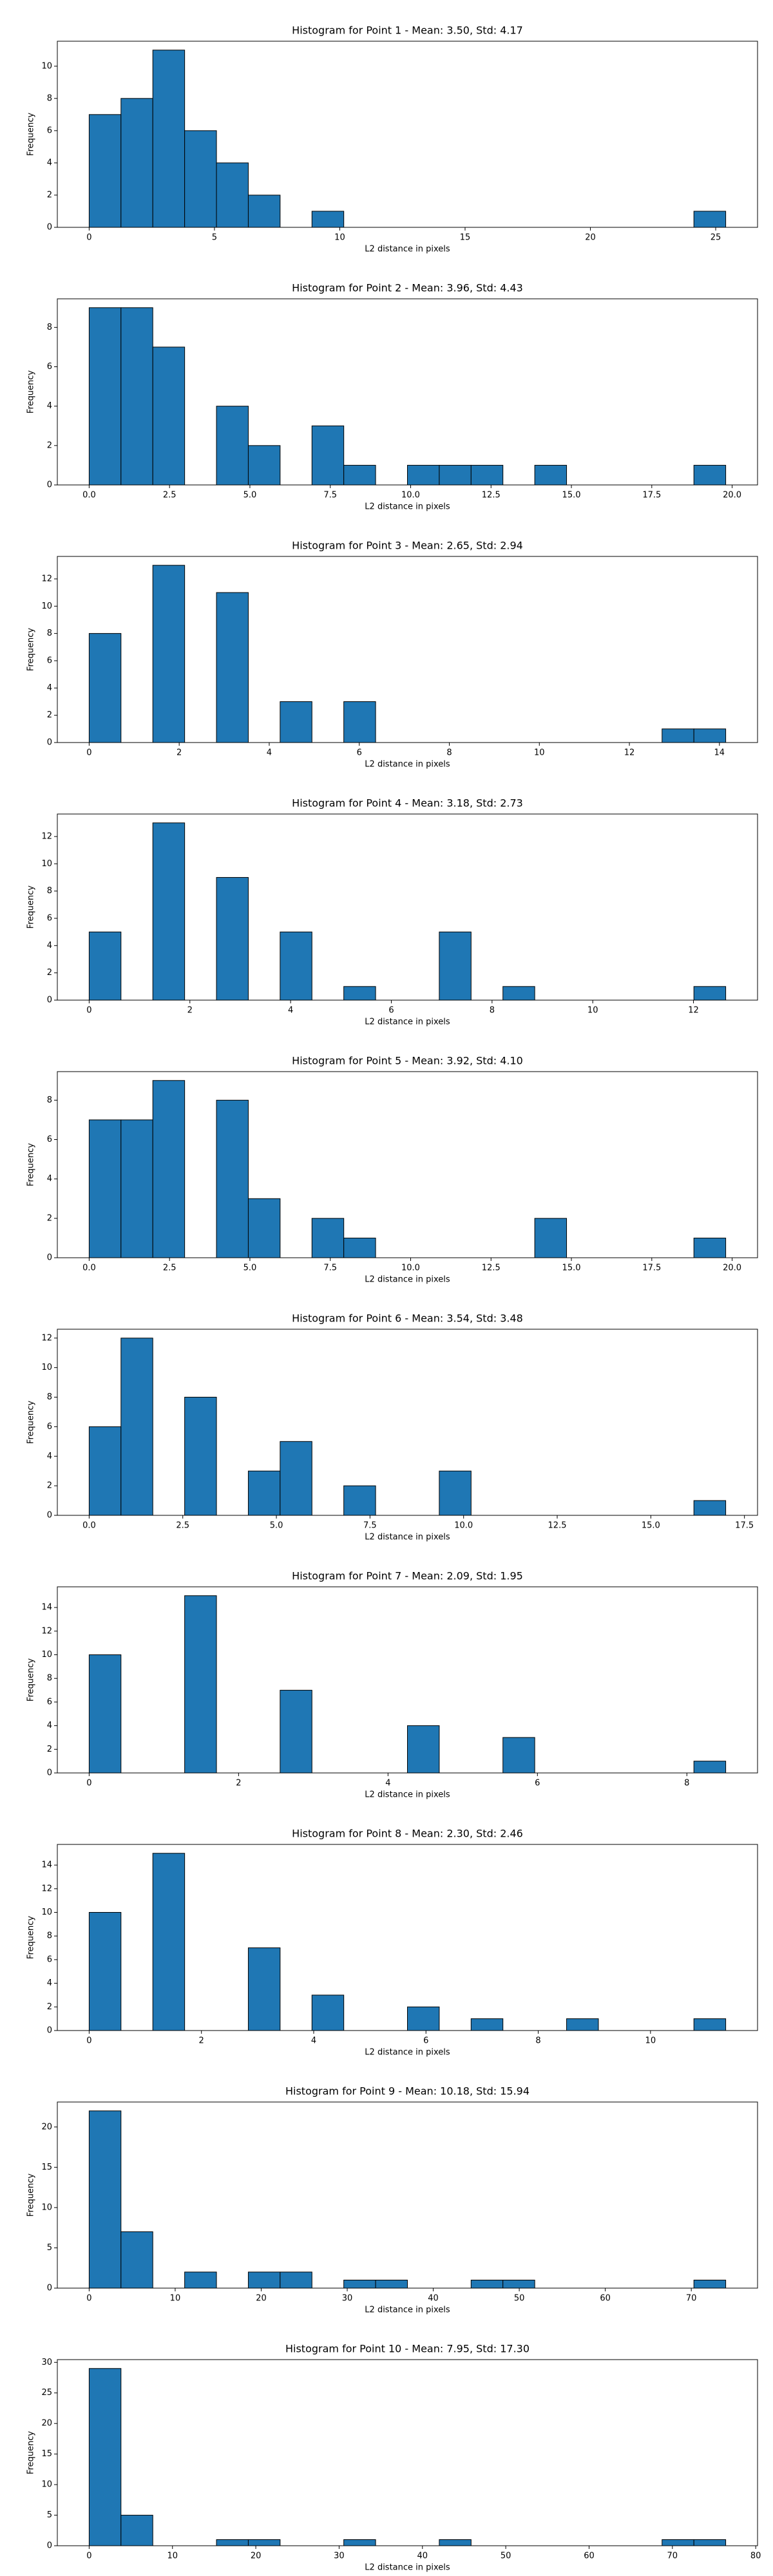 Image resolution: width=773 pixels, height=2576 pixels. Describe the element at coordinates (269, 753) in the screenshot. I see `x-tick-label: 4` at that location.